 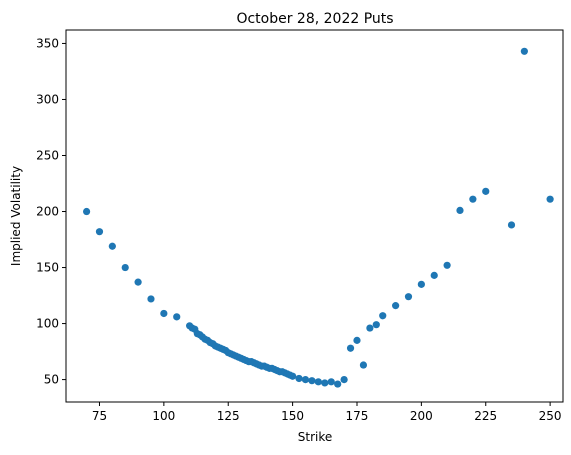 What do you see at coordinates (47, 268) in the screenshot?
I see `y-tick-label: 150` at bounding box center [47, 268].